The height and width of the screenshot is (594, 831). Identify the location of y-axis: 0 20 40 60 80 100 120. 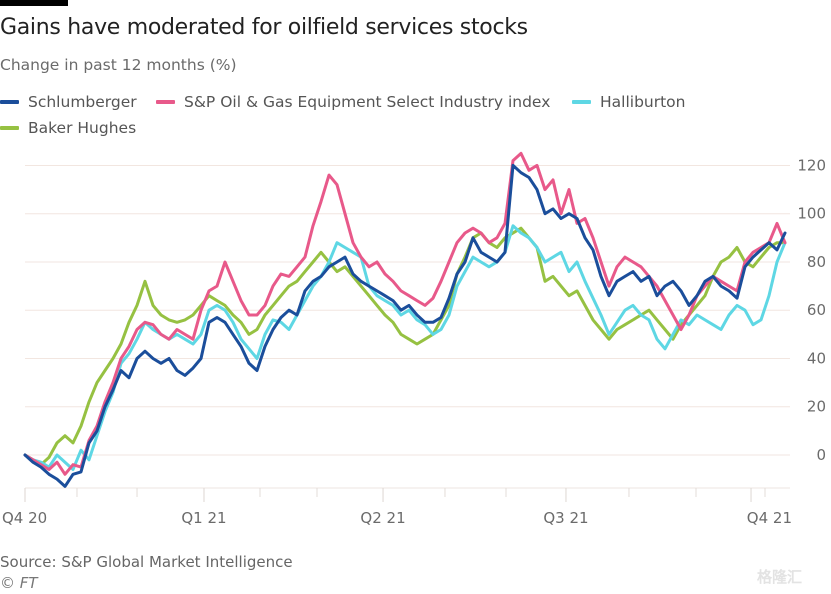
(811, 310).